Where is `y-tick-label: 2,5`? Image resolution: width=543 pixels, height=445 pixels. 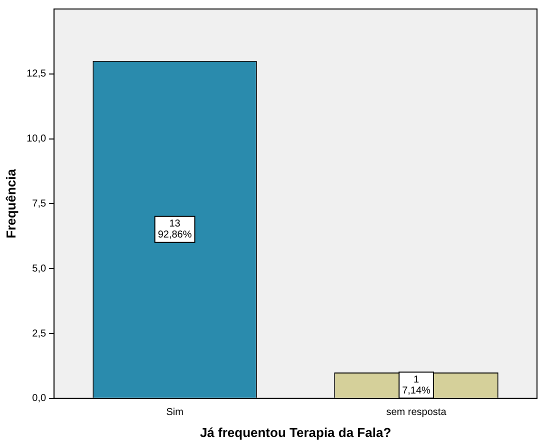
y-tick-label: 2,5 is located at coordinates (39, 334).